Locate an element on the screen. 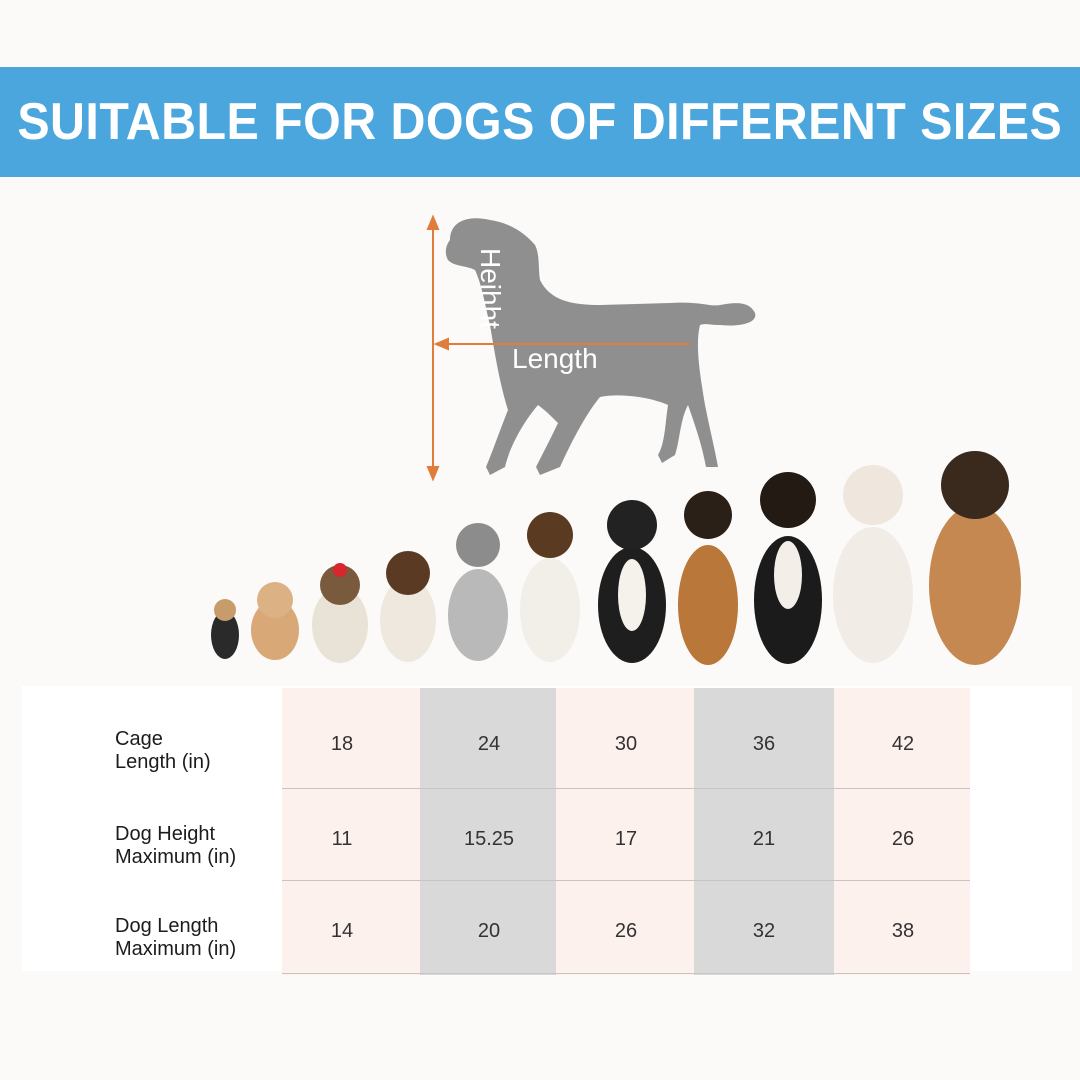 The width and height of the screenshot is (1080, 1080). border-collie-icon is located at coordinates (550, 587).